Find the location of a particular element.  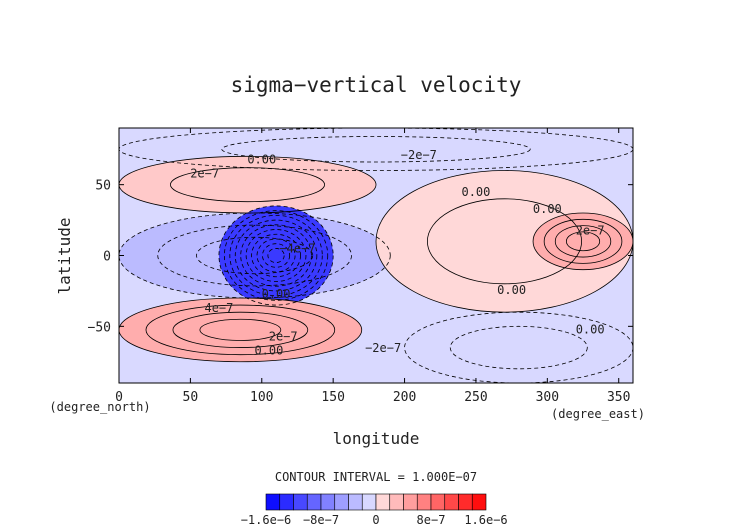

colorbar: −1.6e−6 −8e−7 0 8e−7 1.6e−6 is located at coordinates (374, 510).